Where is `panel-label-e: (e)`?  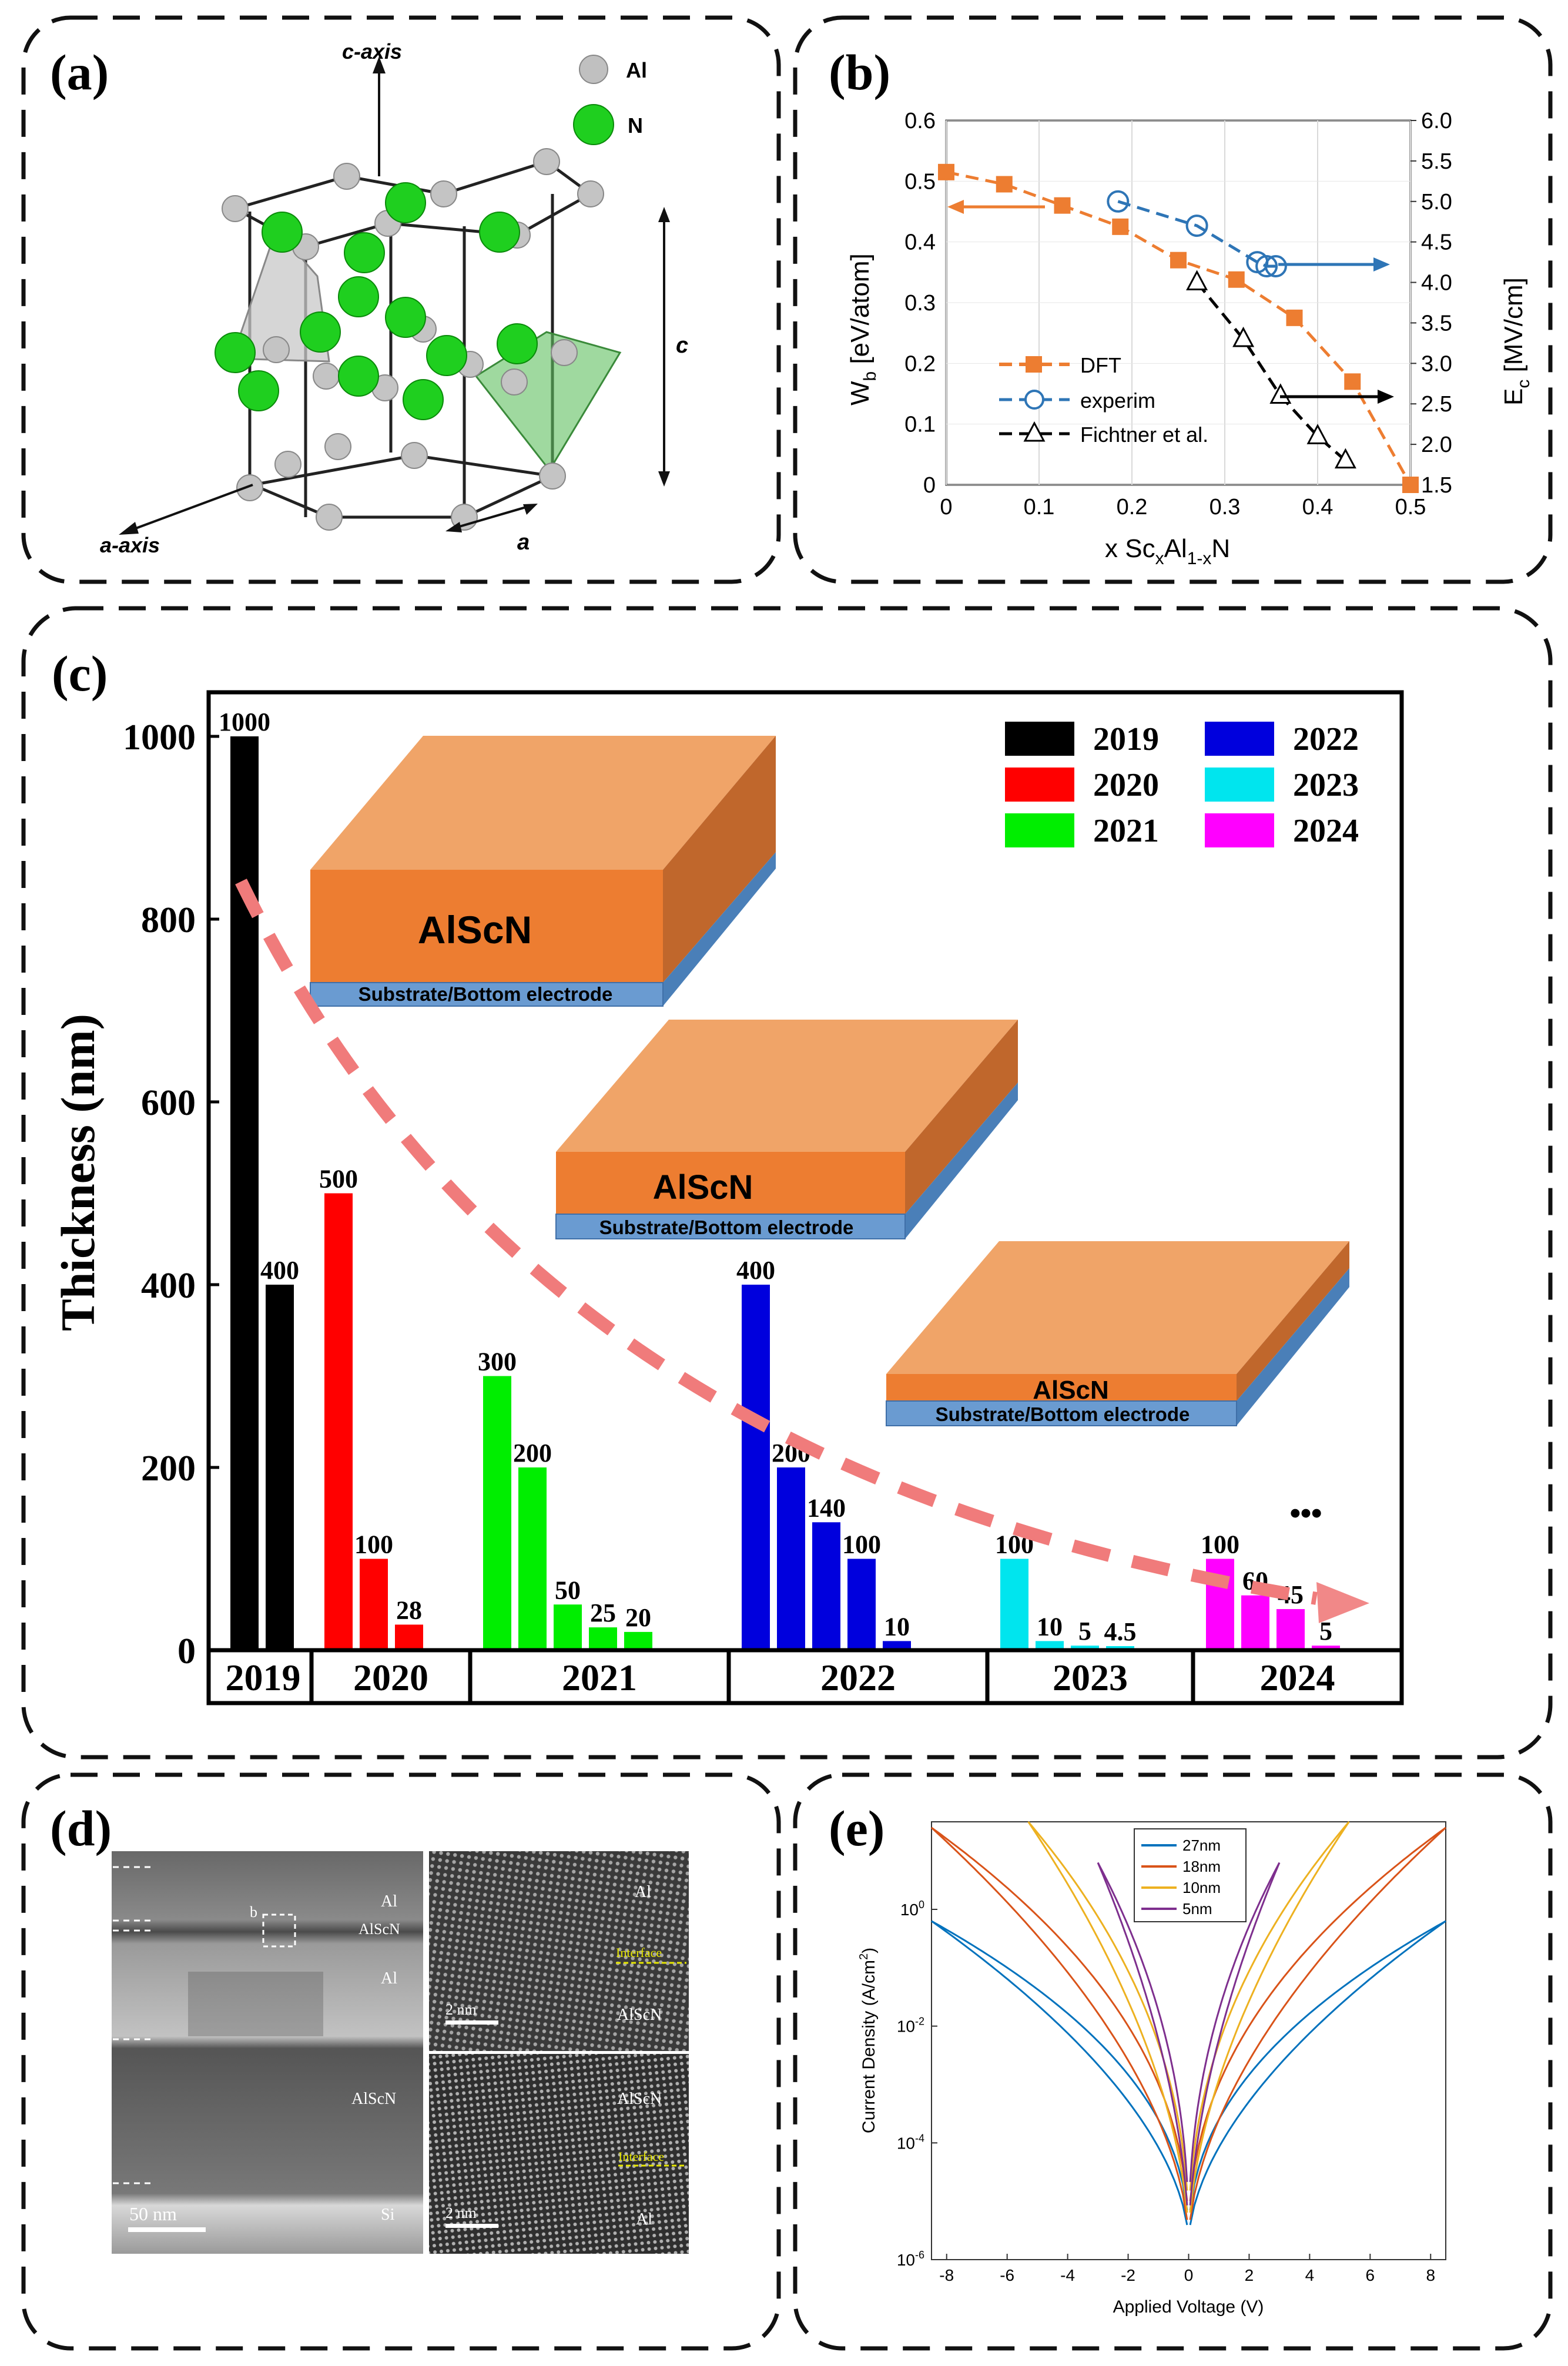 panel-label-e: (e) is located at coordinates (856, 1828).